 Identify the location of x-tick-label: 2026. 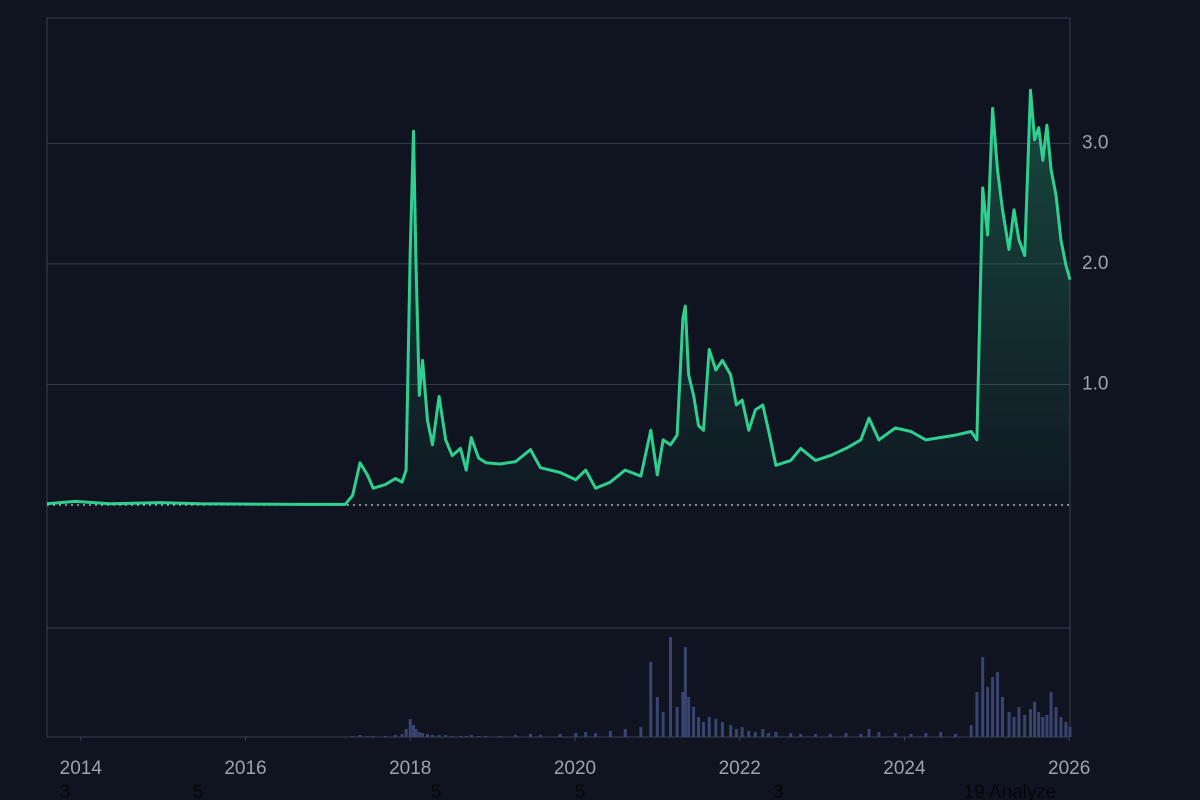
(1069, 768).